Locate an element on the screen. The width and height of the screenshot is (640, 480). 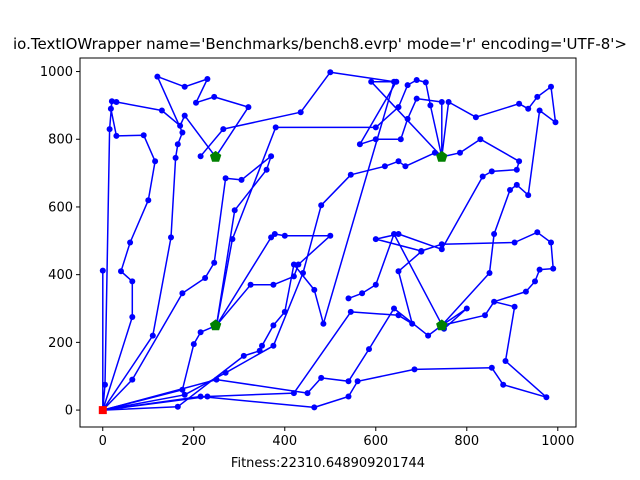
y-tick-label: 200 is located at coordinates (60, 343).